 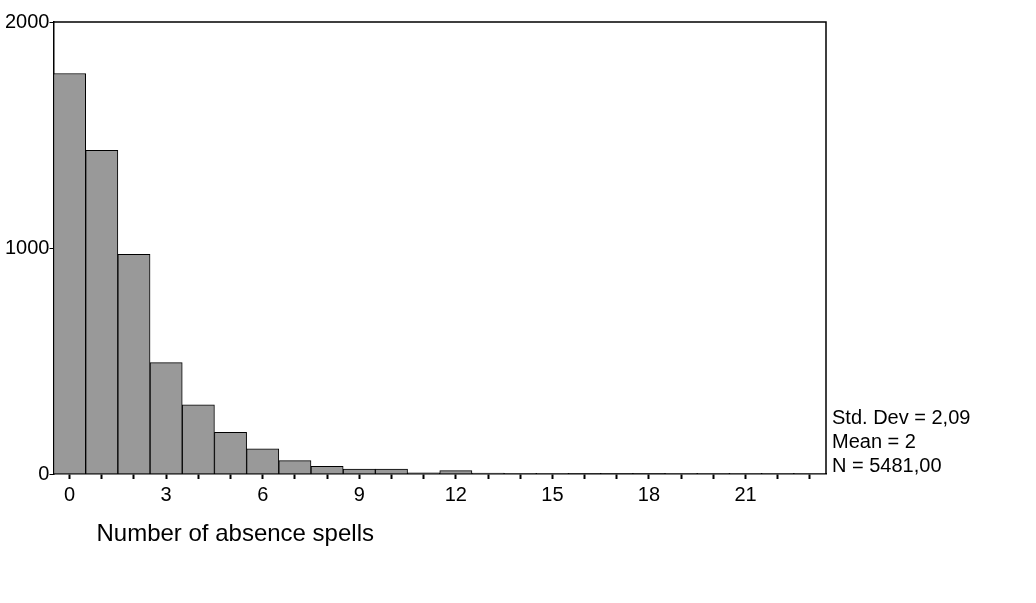 What do you see at coordinates (235, 532) in the screenshot?
I see `x-axis-title: Number of absence spells` at bounding box center [235, 532].